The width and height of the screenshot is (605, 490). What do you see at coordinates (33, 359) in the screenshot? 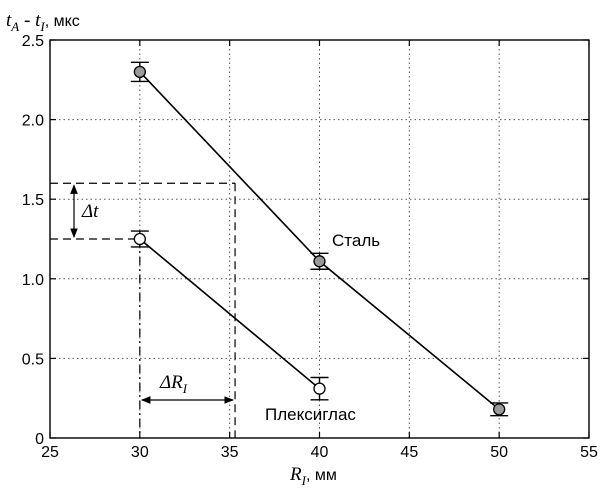
I see `y-tick-label: 0.5` at bounding box center [33, 359].